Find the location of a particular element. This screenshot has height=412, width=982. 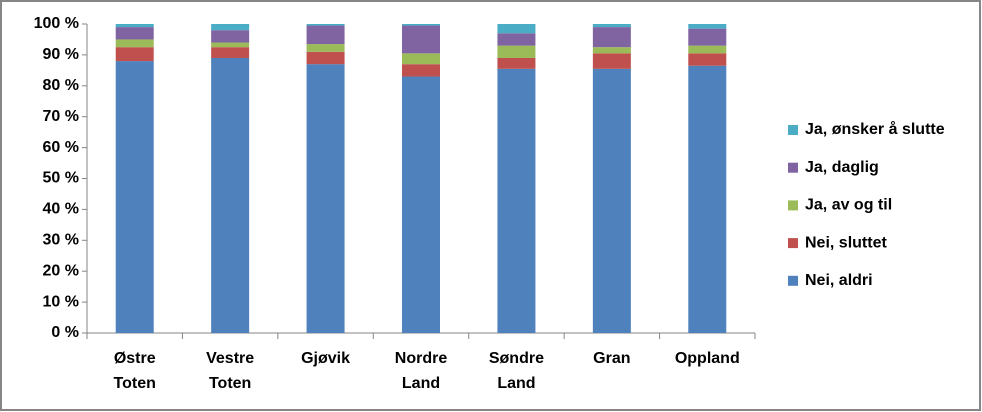

legend-label: Ja, daglig is located at coordinates (842, 167).